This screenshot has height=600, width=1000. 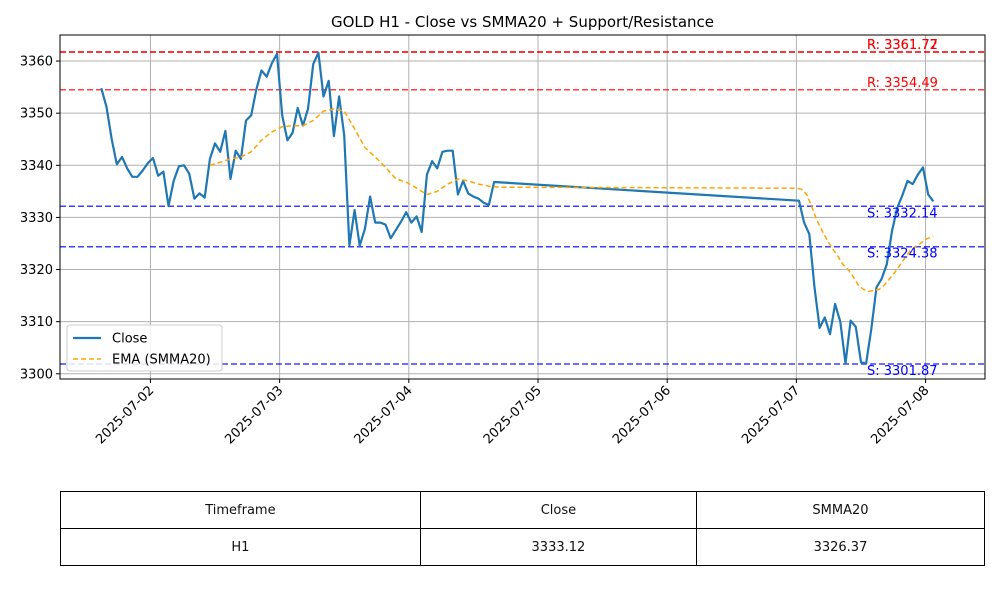 What do you see at coordinates (240, 547) in the screenshot?
I see `table-cell-timeframe: H1` at bounding box center [240, 547].